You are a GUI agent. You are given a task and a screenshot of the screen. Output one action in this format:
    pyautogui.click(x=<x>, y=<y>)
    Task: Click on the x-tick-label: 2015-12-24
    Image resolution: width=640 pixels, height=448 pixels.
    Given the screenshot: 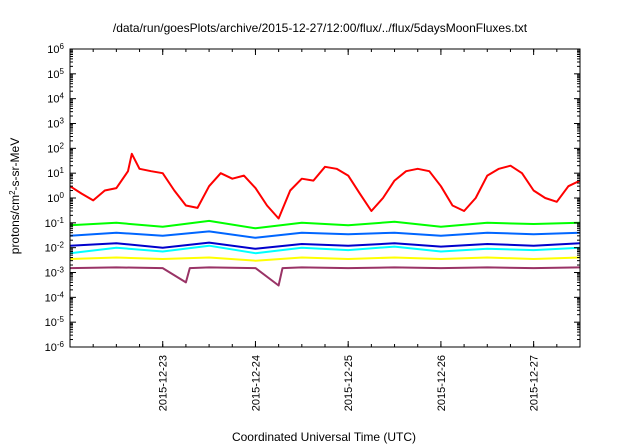 What is the action you would take?
    pyautogui.click(x=256, y=383)
    